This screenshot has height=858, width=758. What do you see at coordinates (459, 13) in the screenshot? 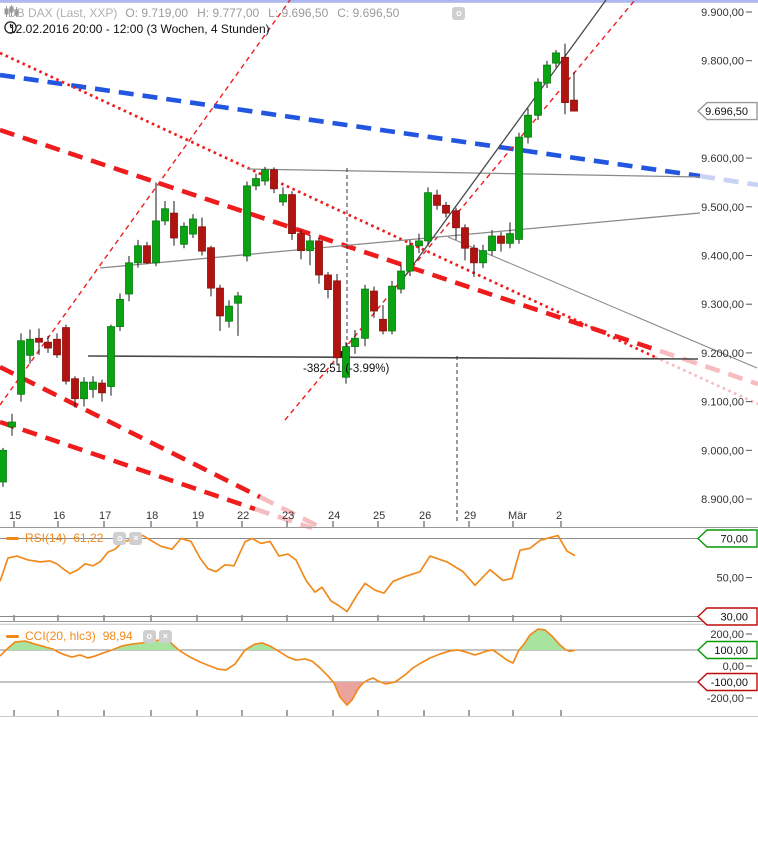
I see `chart-settings-icon: o` at bounding box center [459, 13].